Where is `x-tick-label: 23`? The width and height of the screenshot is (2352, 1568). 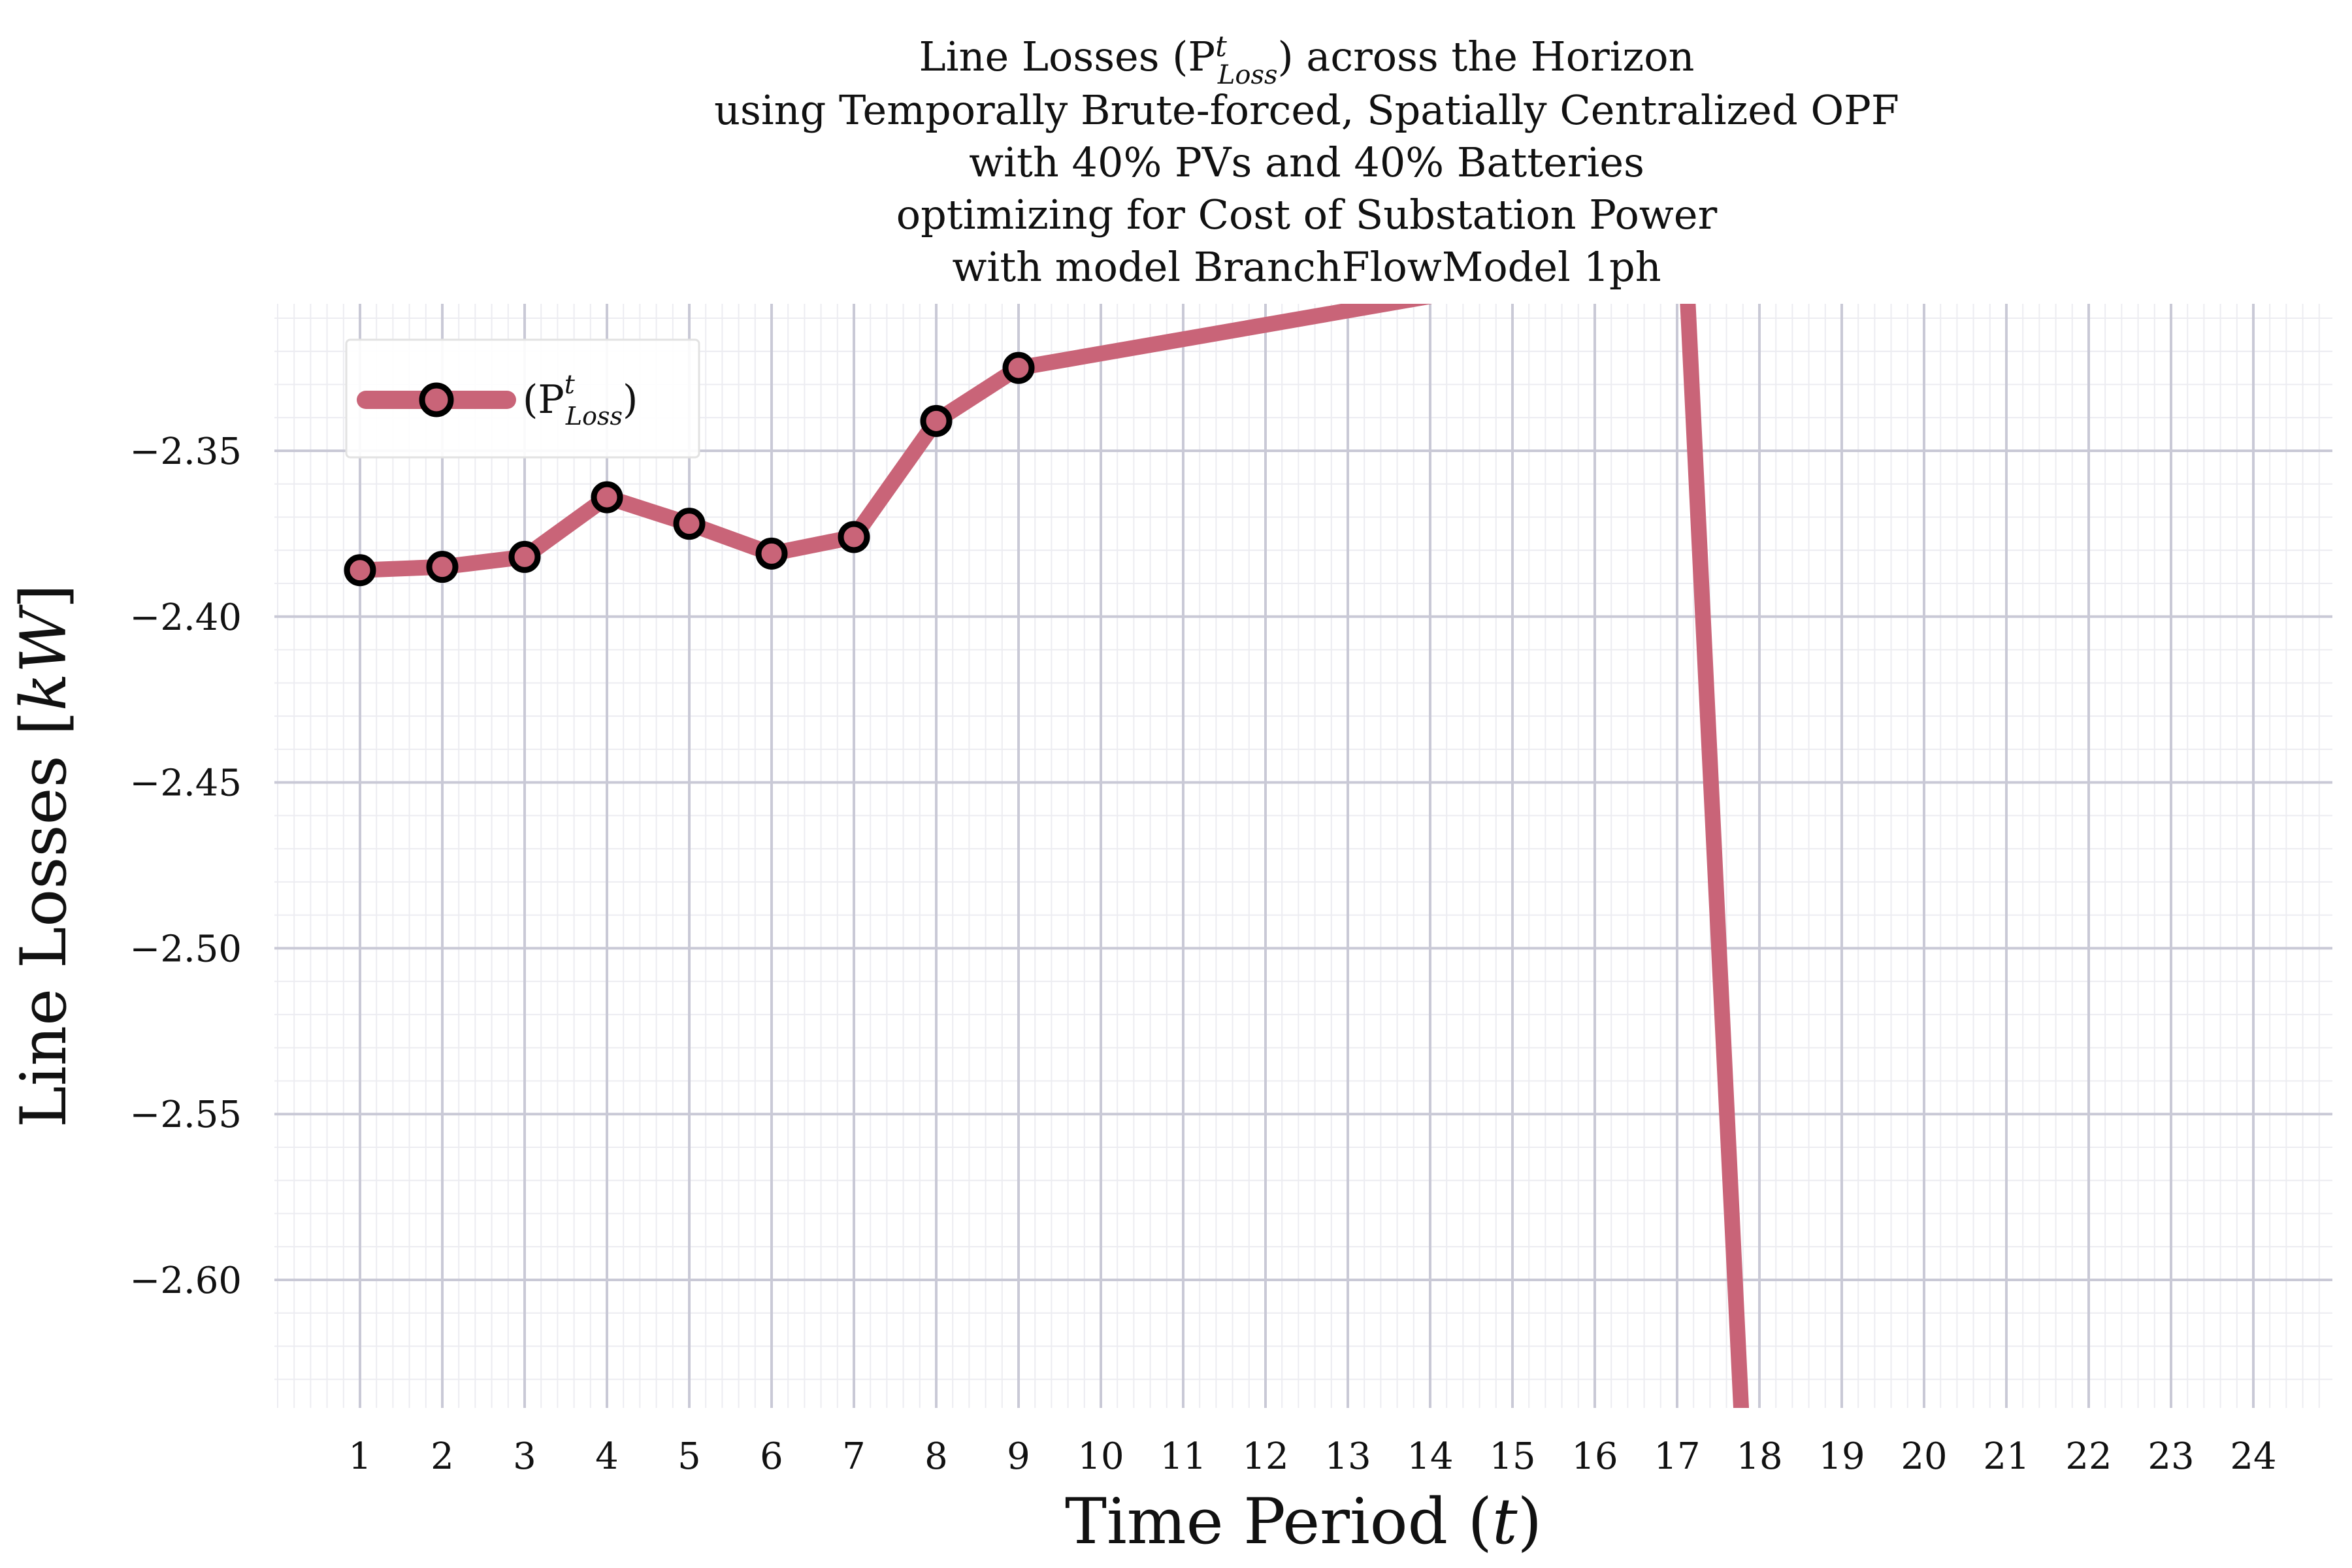
x-tick-label: 23 is located at coordinates (2171, 1456).